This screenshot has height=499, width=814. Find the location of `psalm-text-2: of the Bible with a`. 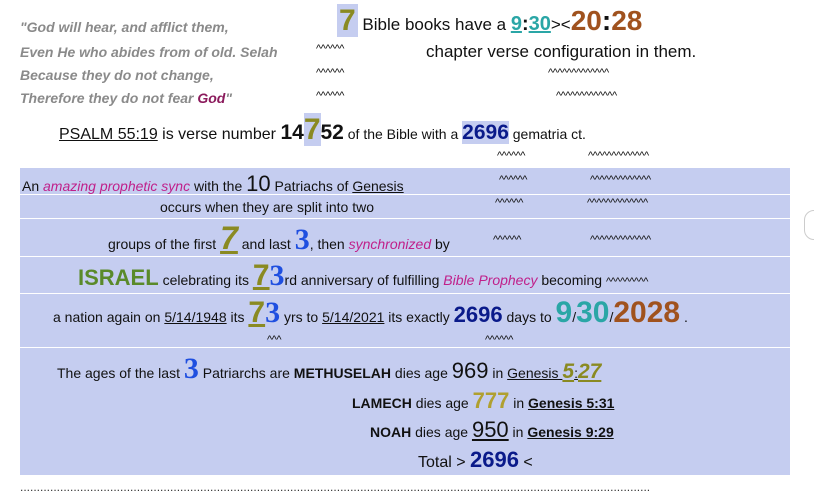

psalm-text-2: of the Bible with a is located at coordinates (403, 134).